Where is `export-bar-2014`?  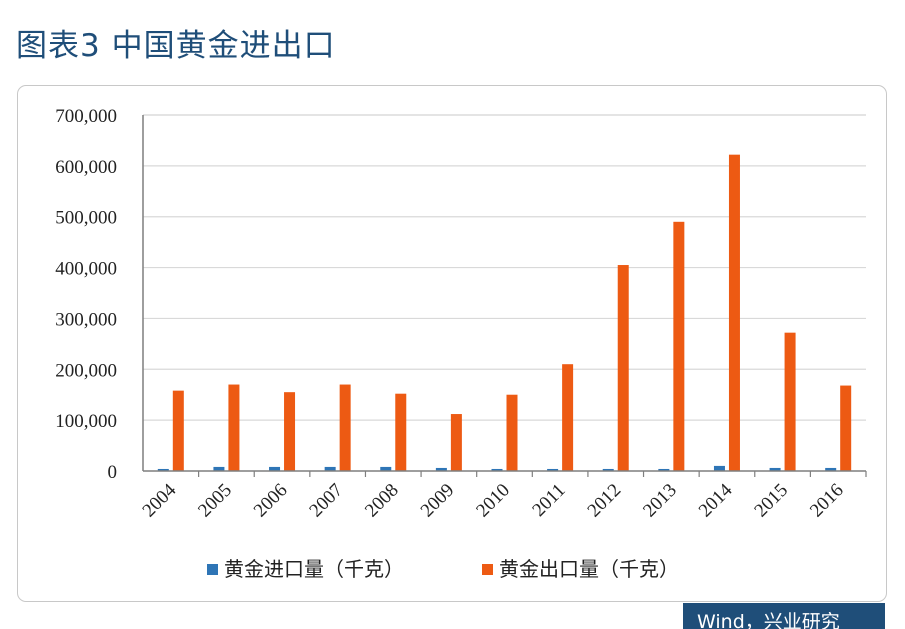 export-bar-2014 is located at coordinates (734, 312).